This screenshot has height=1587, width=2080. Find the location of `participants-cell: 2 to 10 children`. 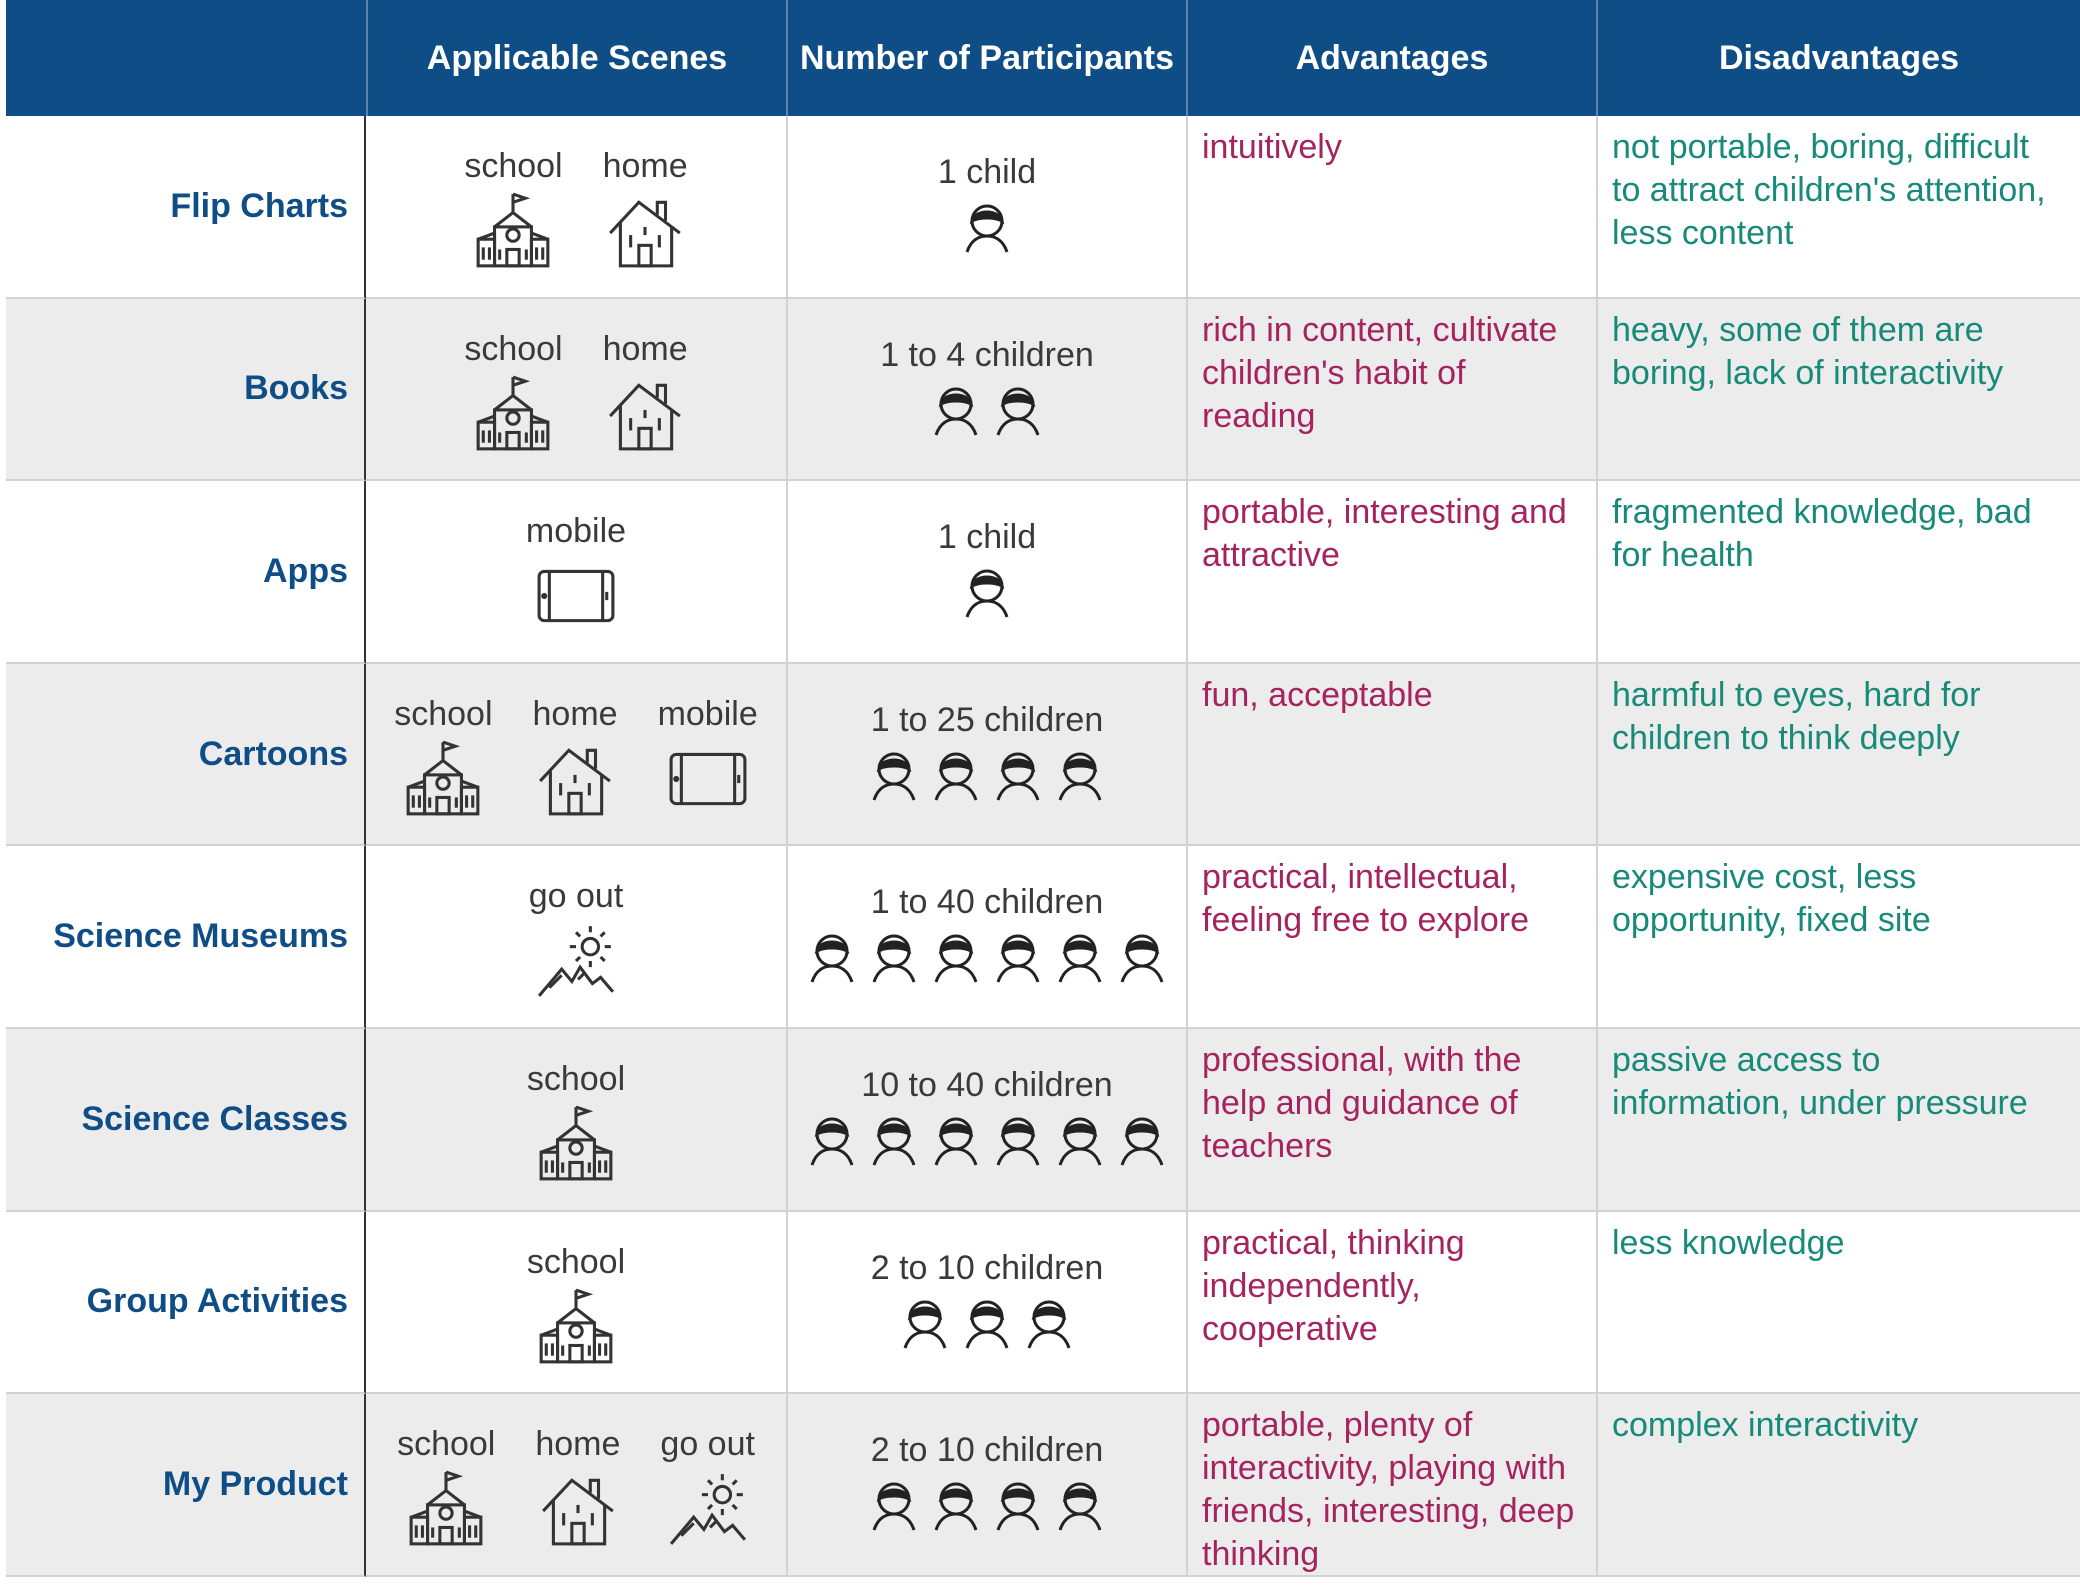

participants-cell: 2 to 10 children is located at coordinates (986, 1485).